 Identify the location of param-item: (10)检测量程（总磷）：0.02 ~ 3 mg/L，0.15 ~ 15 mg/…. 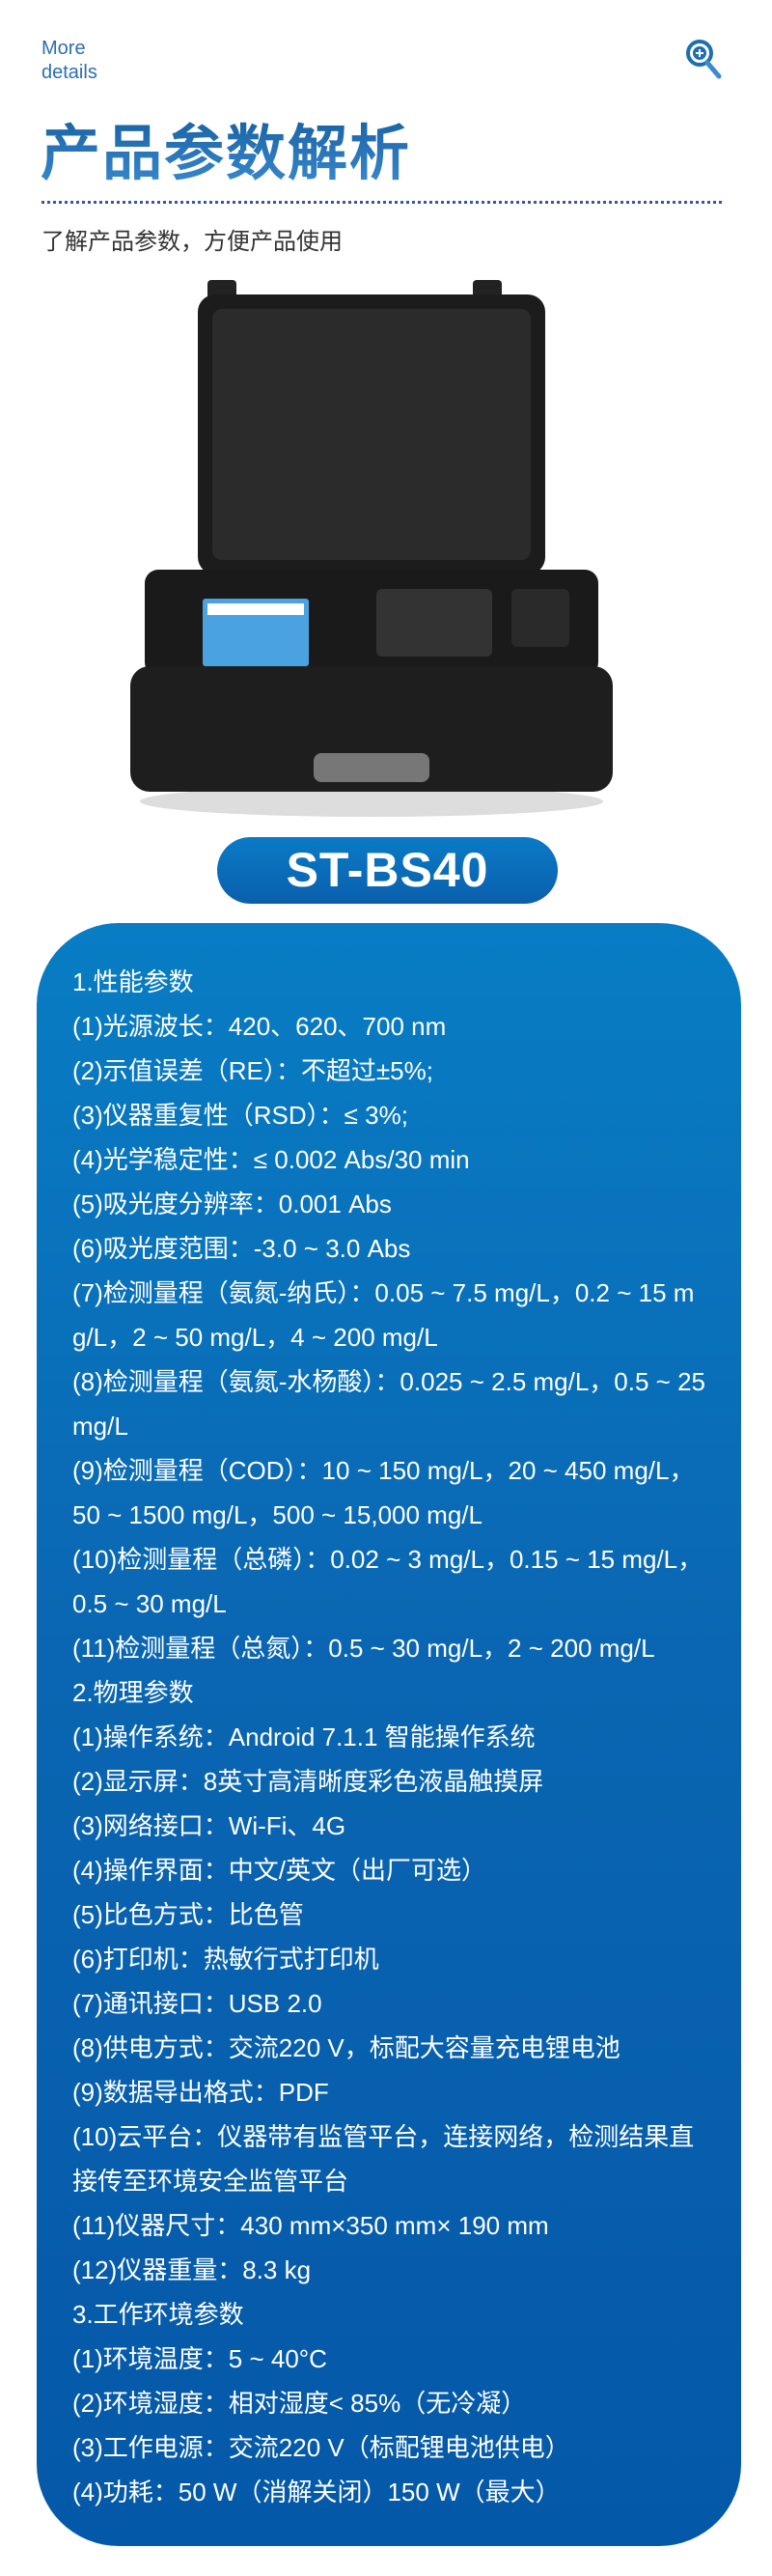
(387, 1582).